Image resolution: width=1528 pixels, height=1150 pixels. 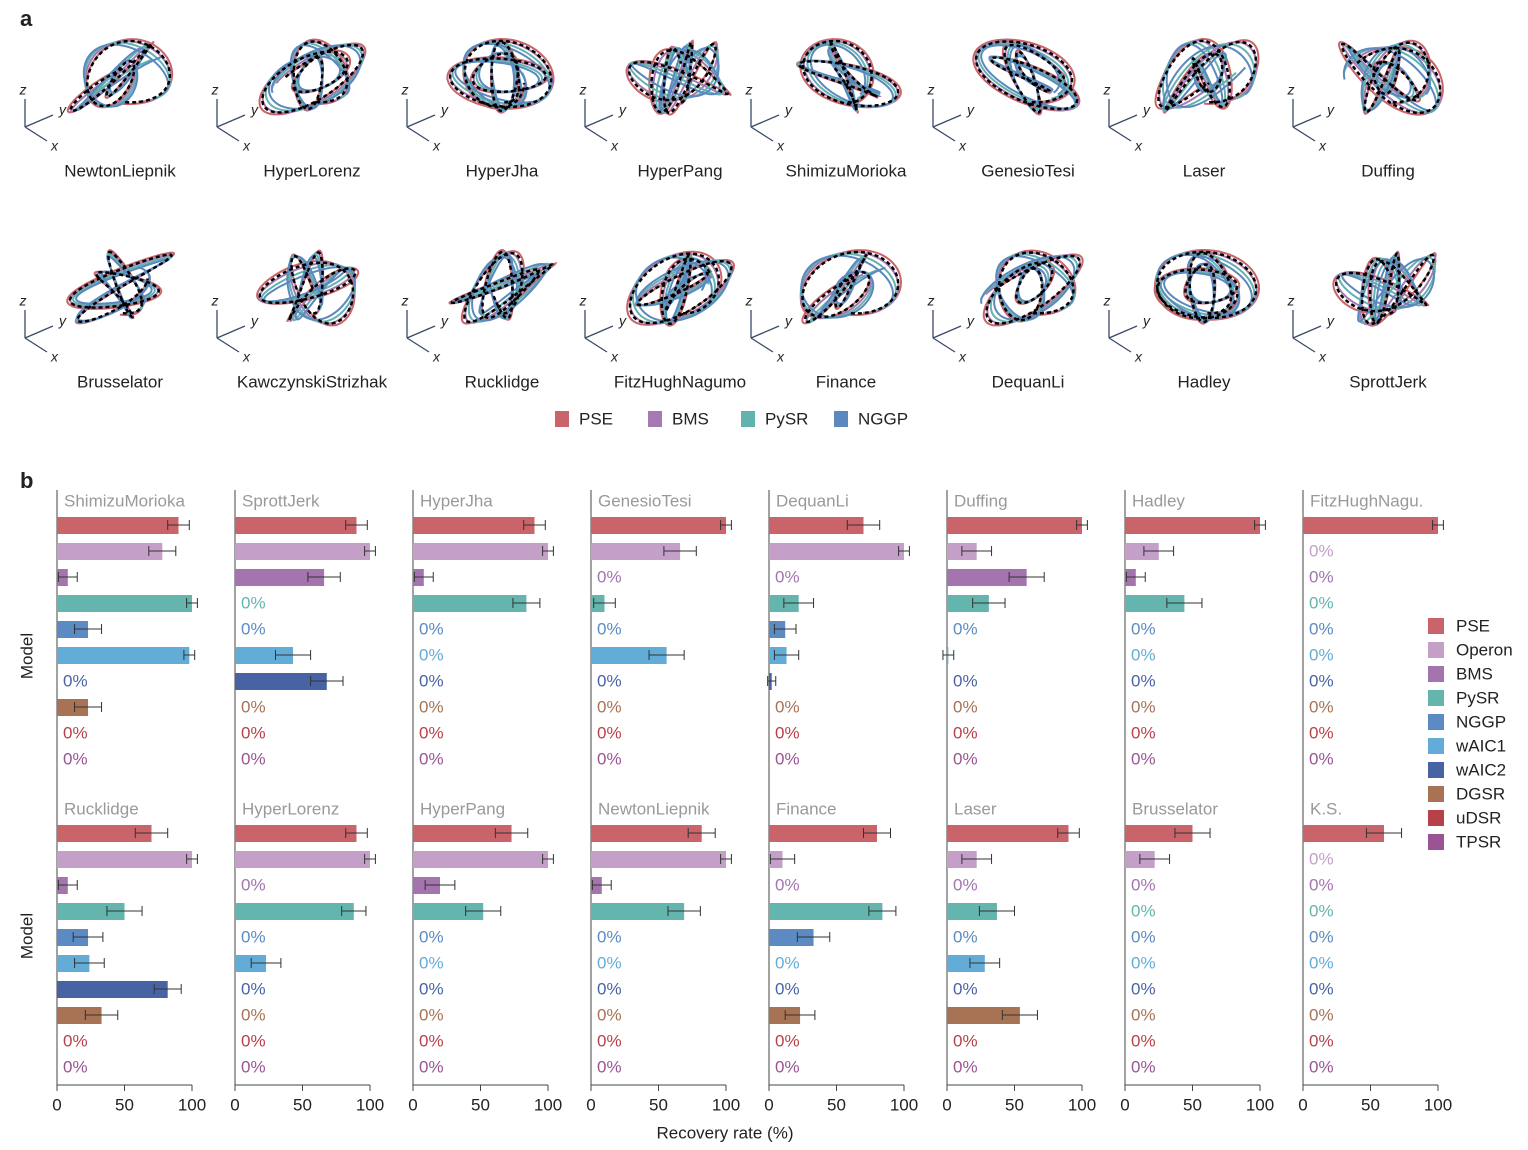 I want to click on panel-title: Laser, so click(x=975, y=808).